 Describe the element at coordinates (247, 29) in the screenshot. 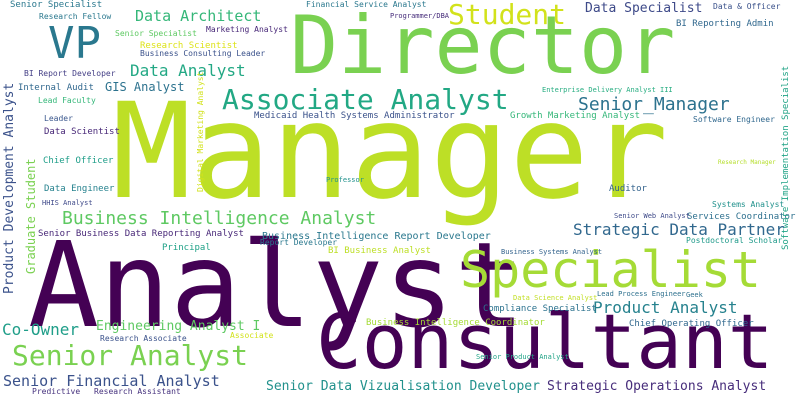

I see `cloud-word: Marketing Analyst` at that location.